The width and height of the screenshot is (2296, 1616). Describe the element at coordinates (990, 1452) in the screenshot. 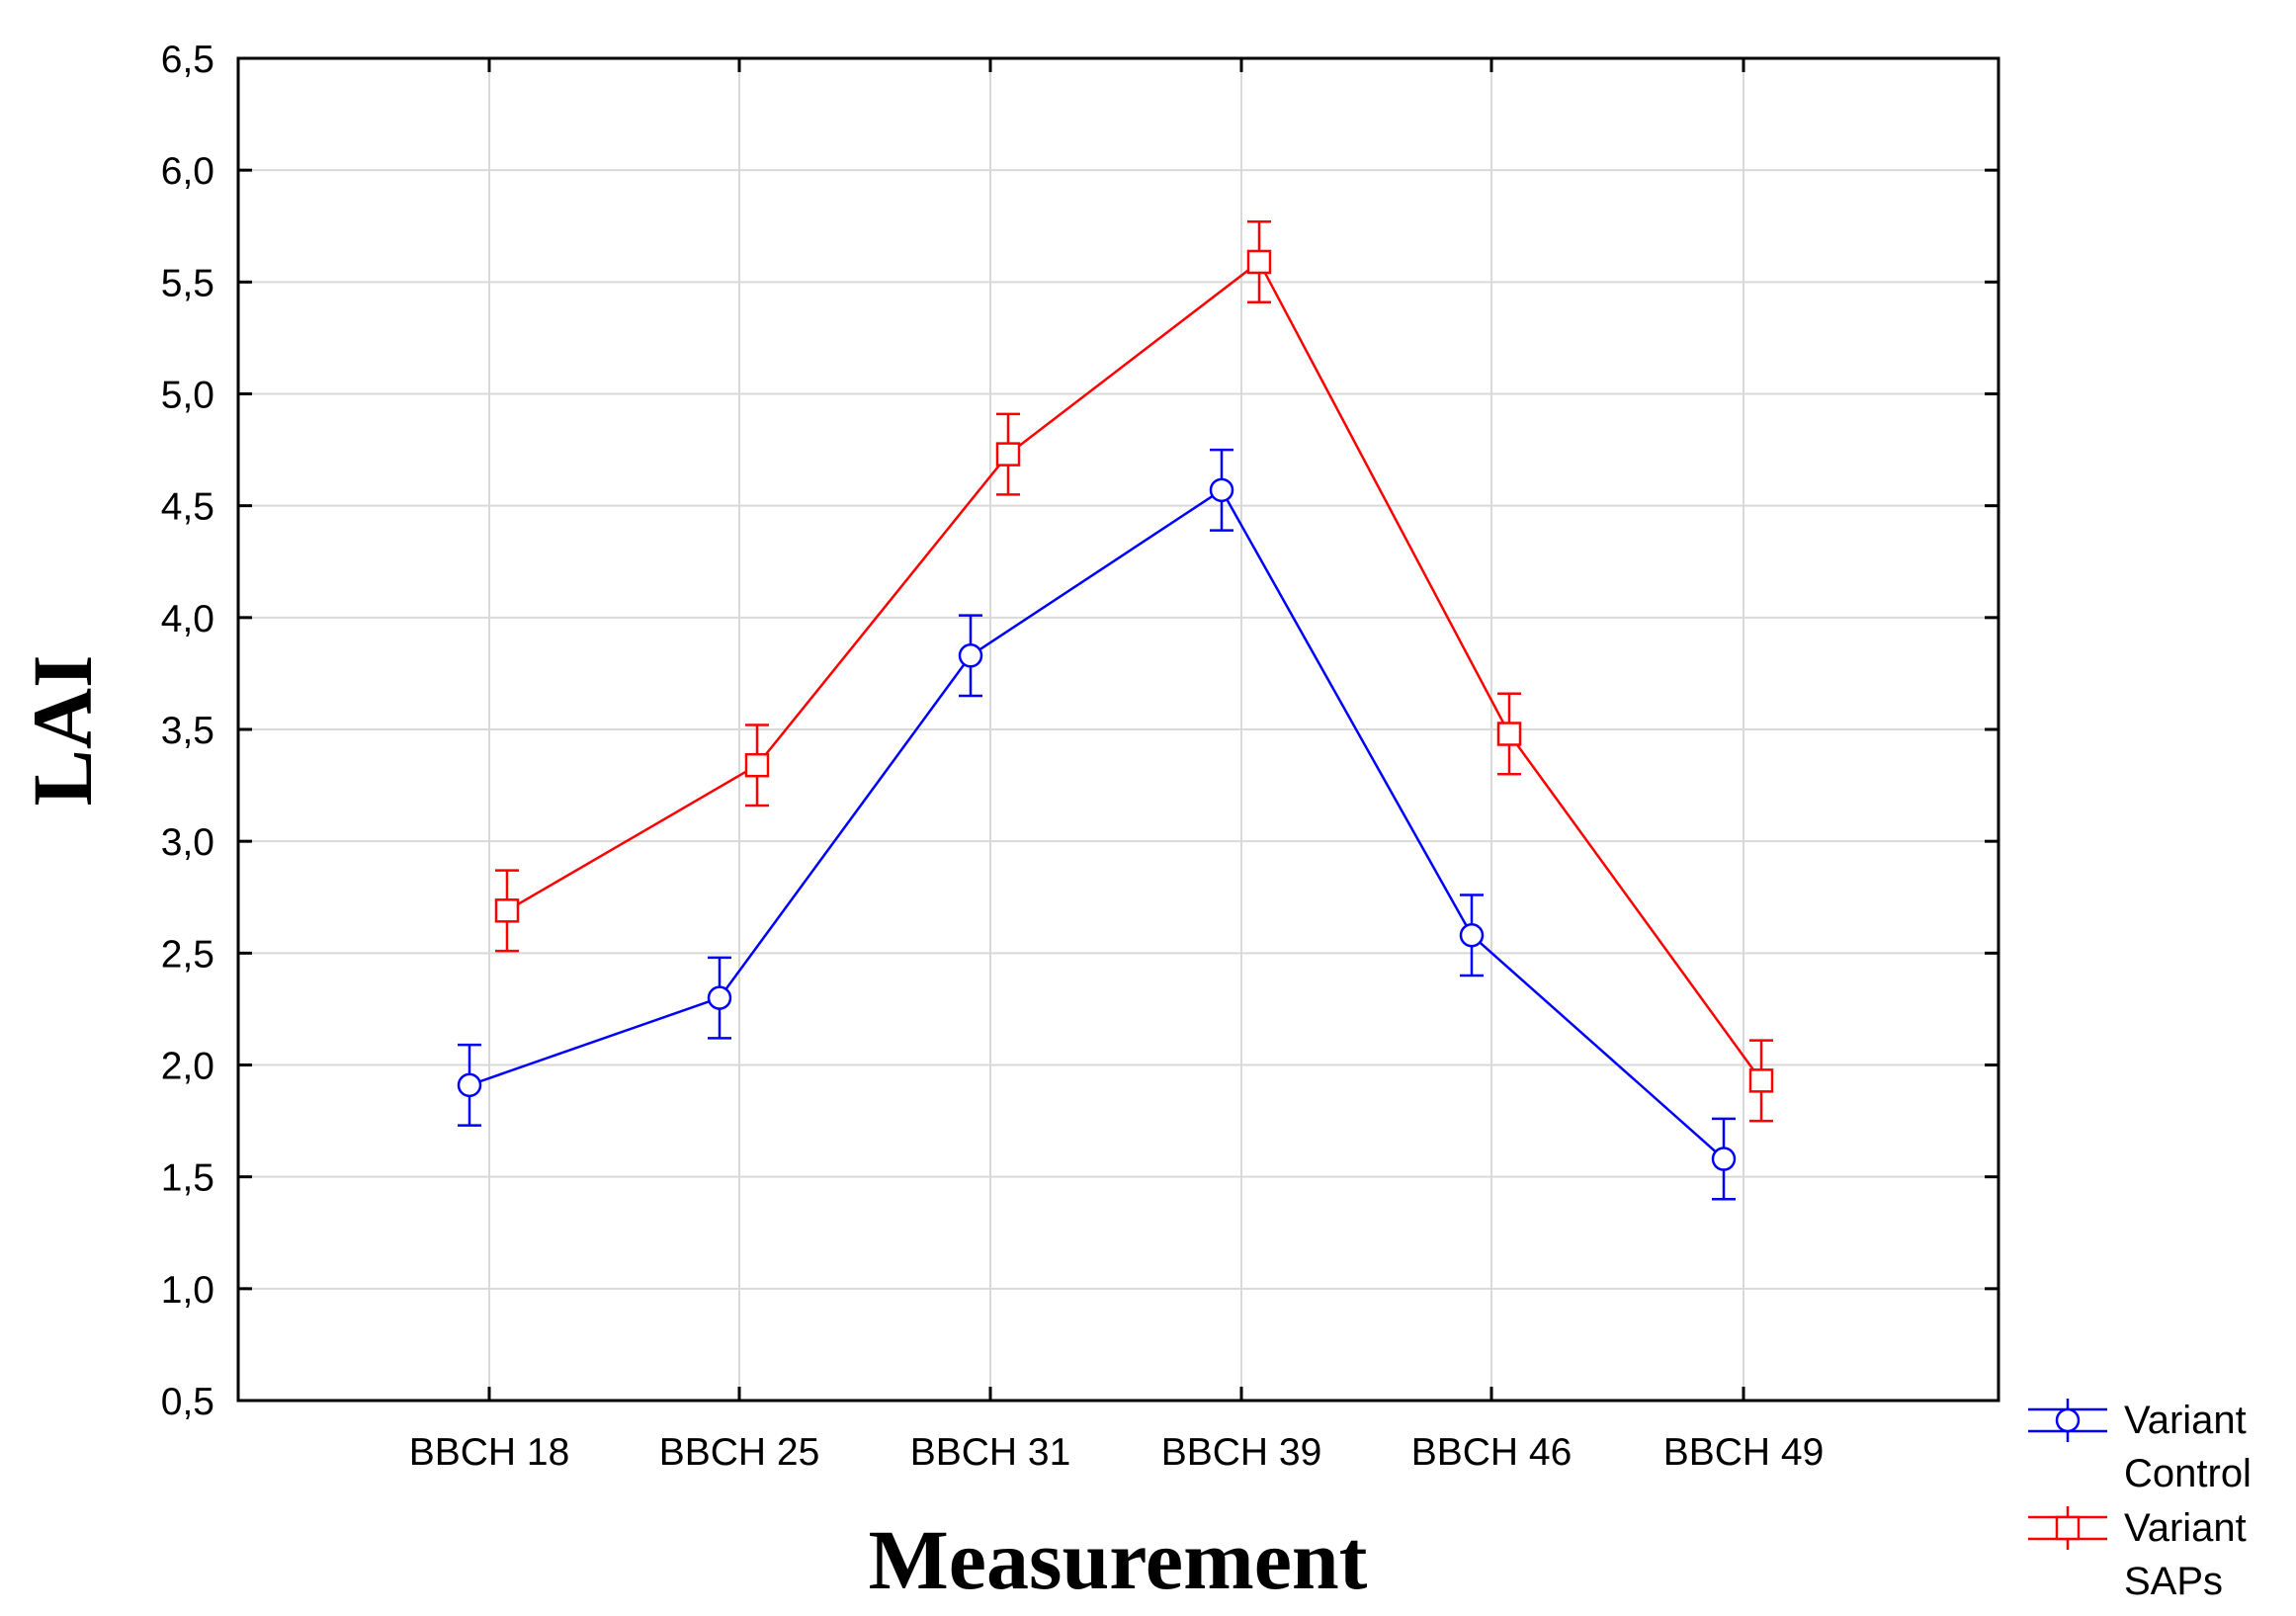

I see `x-tick-label: BBCH 31` at that location.